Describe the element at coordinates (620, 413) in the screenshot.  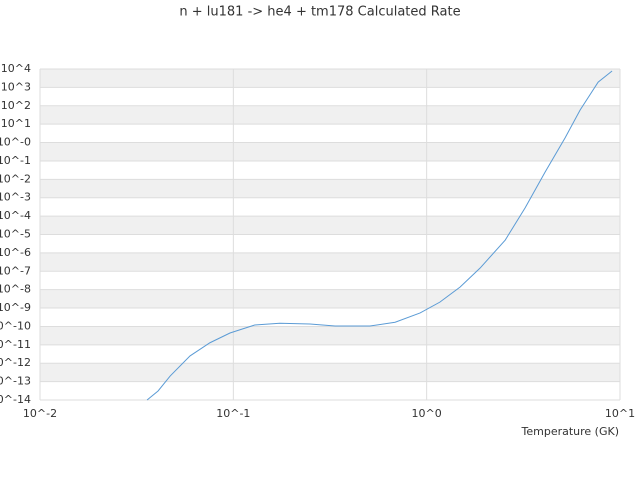
I see `x-tick-label: 10^1` at that location.